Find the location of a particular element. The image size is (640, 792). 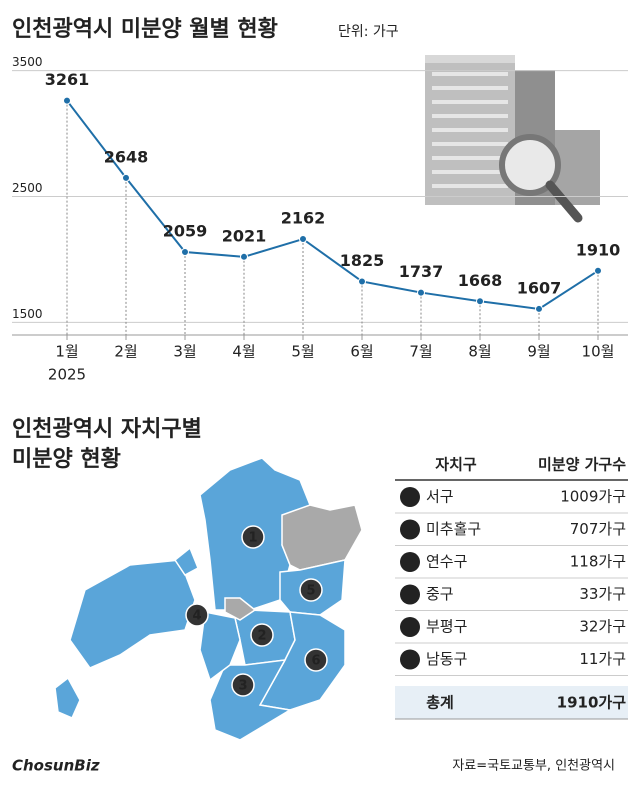

district-name: 부평구 is located at coordinates (446, 627).